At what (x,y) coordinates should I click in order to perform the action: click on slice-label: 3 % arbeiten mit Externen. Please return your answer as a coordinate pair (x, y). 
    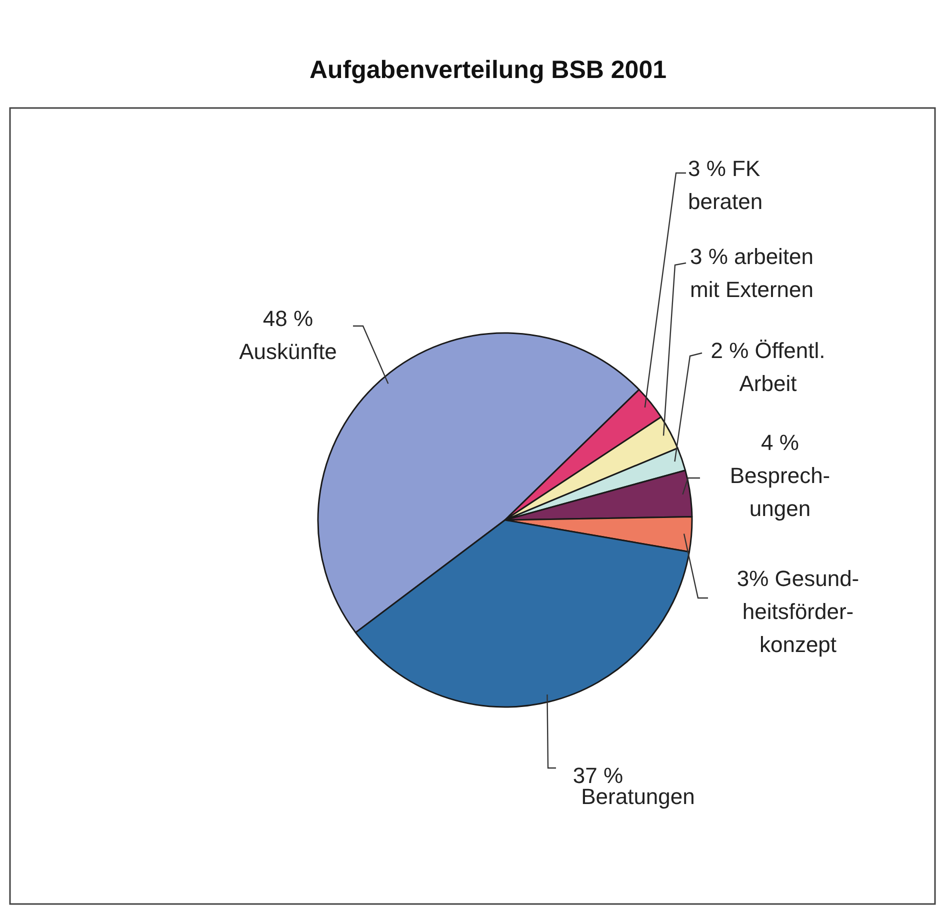
    Looking at the image, I should click on (752, 273).